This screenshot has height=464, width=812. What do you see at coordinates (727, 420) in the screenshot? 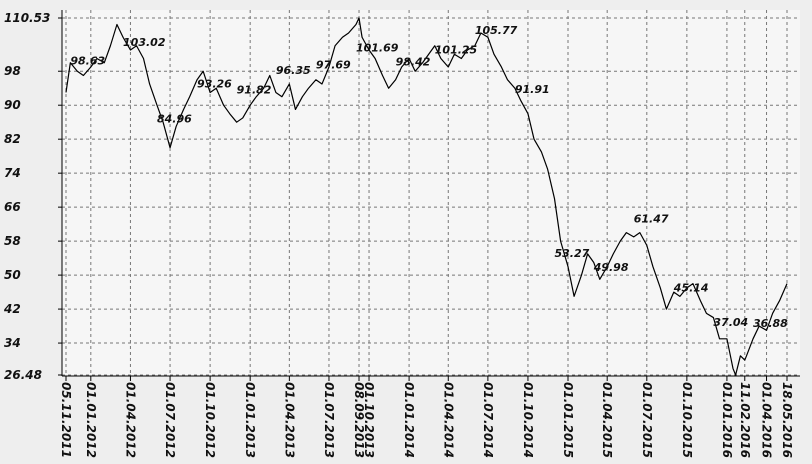
I see `x-tick-label: 01.01.2016` at bounding box center [727, 420].